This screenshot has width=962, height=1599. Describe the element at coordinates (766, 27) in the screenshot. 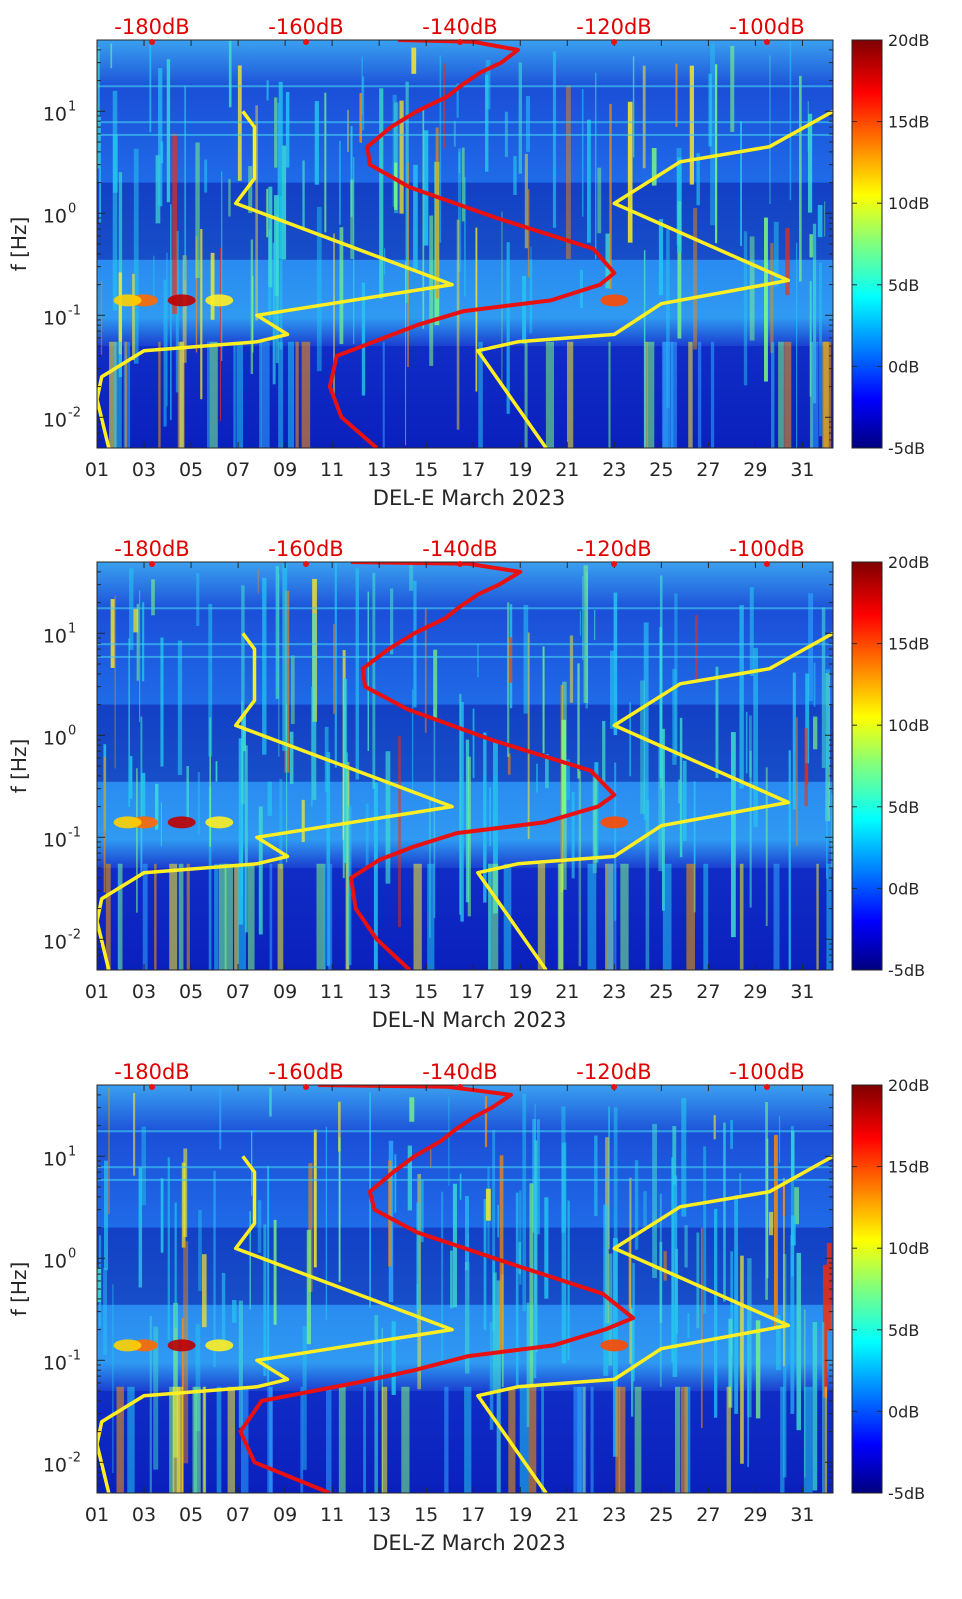

I see `top-db-label: -100dB` at that location.